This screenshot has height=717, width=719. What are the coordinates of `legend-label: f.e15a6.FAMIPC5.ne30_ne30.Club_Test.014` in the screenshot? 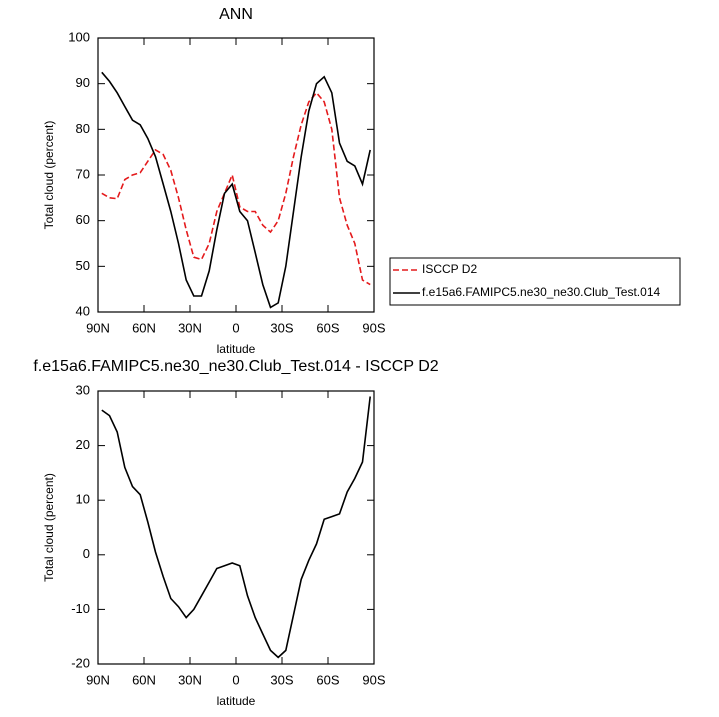 It's located at (541, 292).